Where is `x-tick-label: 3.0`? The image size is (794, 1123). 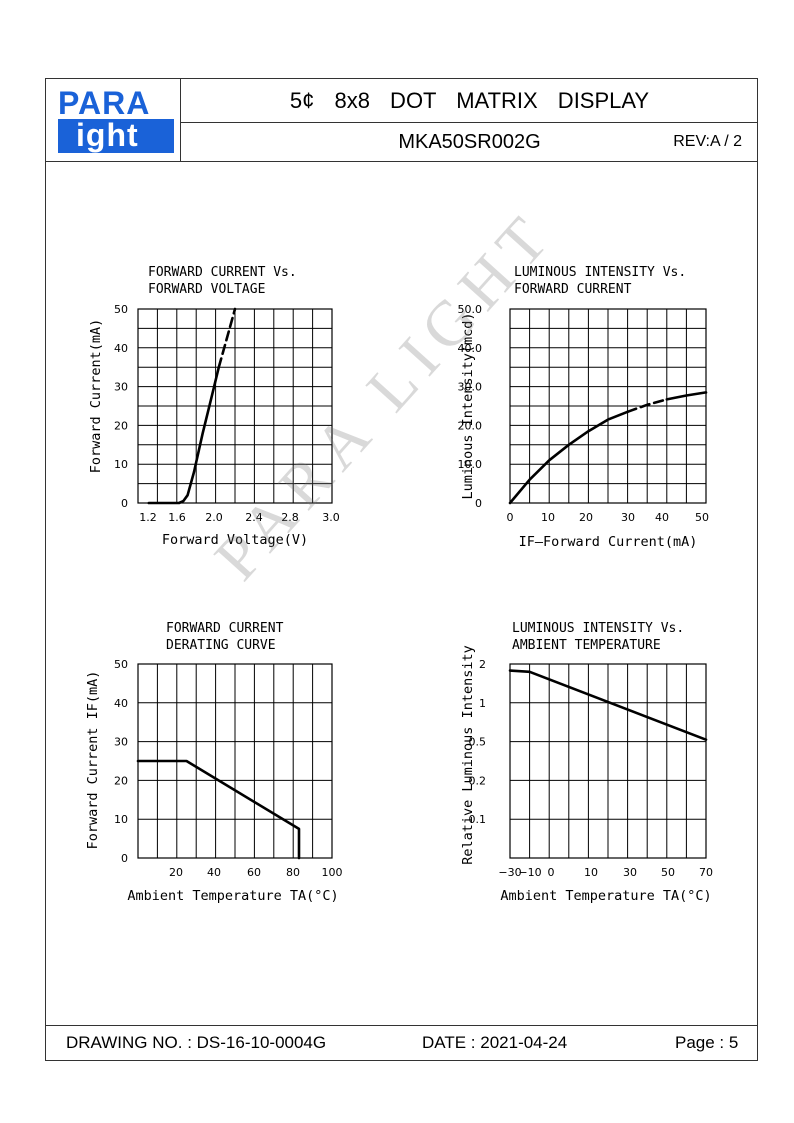
x-tick-label: 3.0 is located at coordinates (331, 517).